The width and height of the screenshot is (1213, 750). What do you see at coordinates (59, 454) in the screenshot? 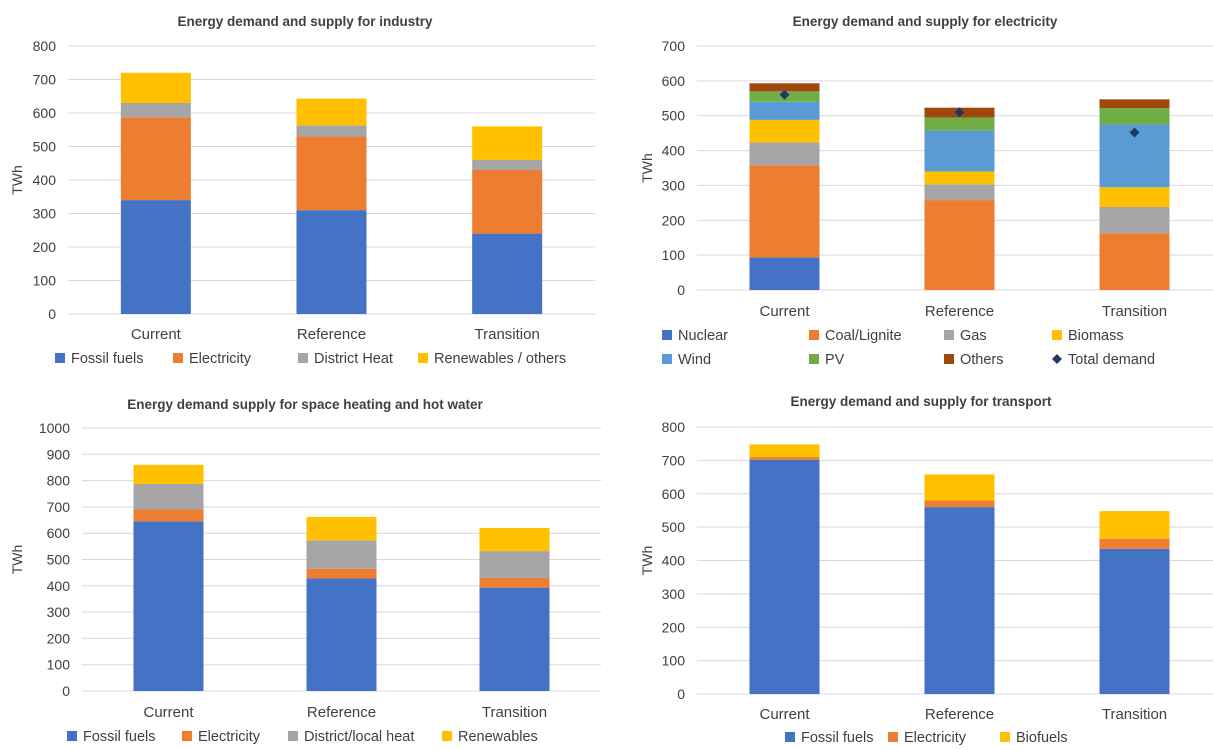
I see `y-tick-label: 900` at bounding box center [59, 454].